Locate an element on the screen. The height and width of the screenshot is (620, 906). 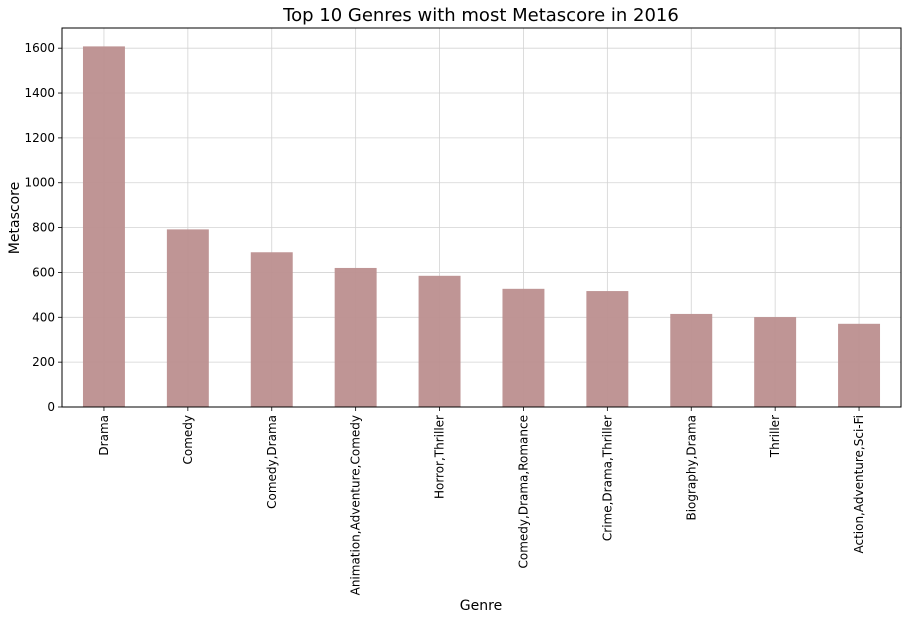
y-tick-label: 200 is located at coordinates (43, 362).